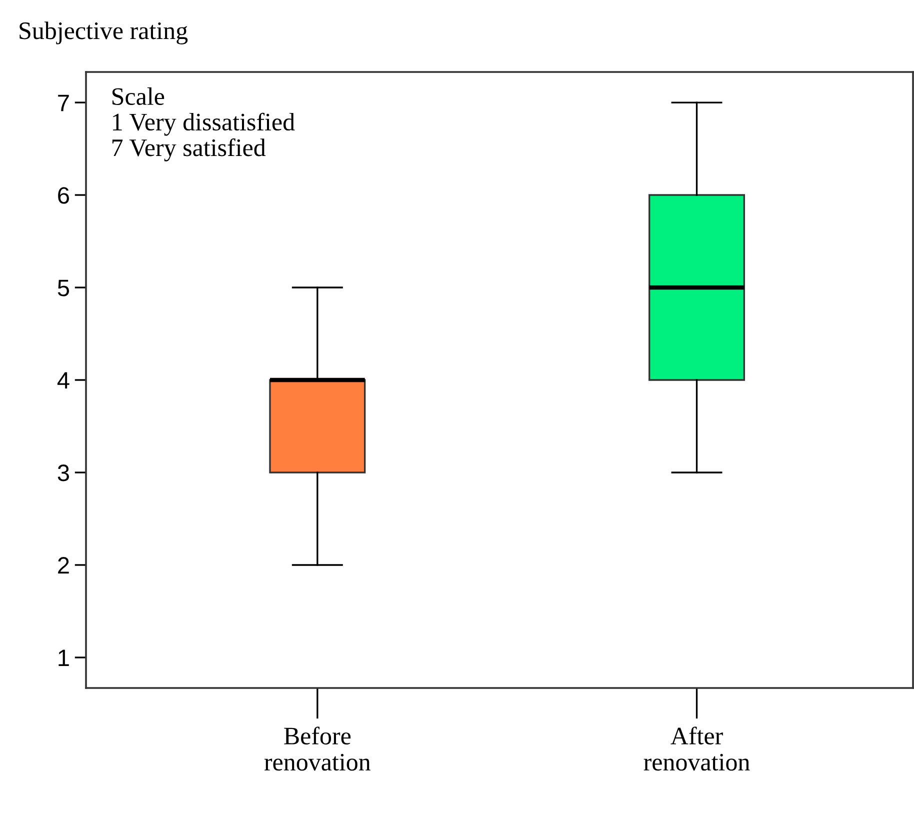 Image resolution: width=914 pixels, height=813 pixels. What do you see at coordinates (64, 288) in the screenshot?
I see `y-tick-label: 5` at bounding box center [64, 288].